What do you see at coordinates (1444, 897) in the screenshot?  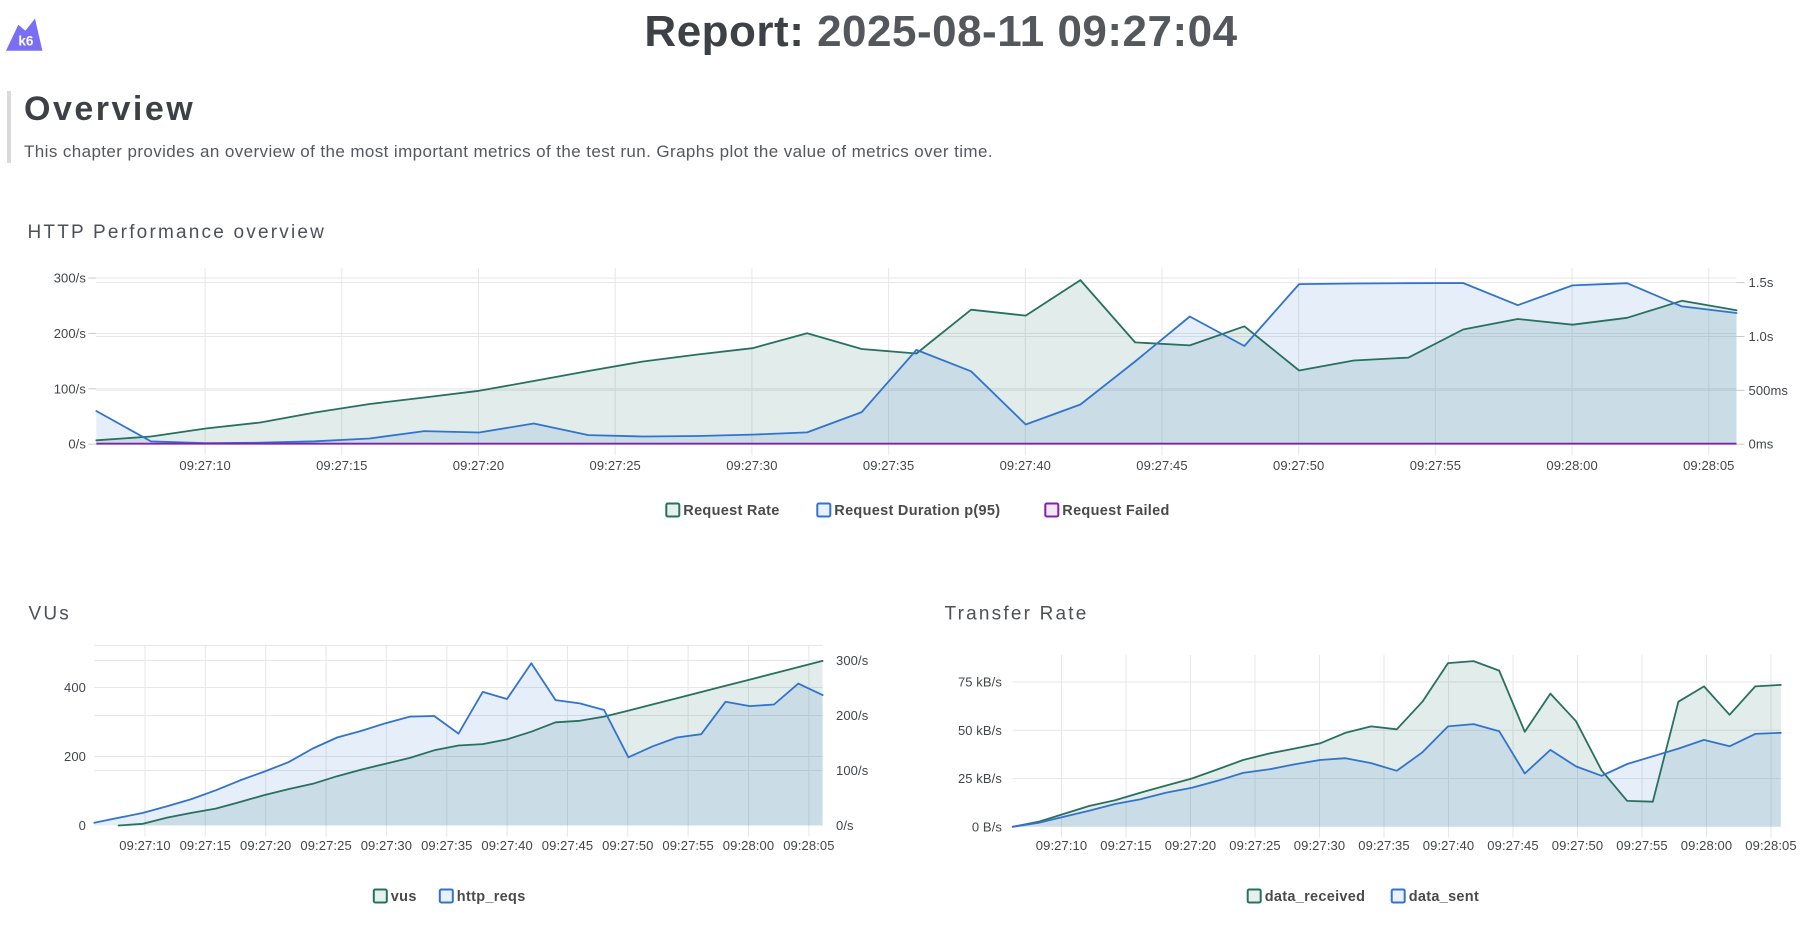 I see `svg-text: data_sent` at bounding box center [1444, 897].